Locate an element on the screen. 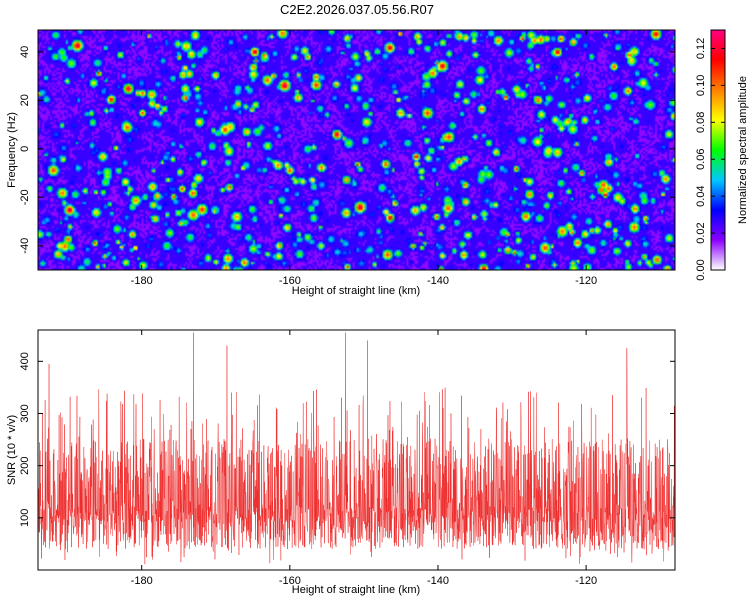 This screenshot has height=600, width=750. spectrogram-y-tick-label: 0 is located at coordinates (25, 149).